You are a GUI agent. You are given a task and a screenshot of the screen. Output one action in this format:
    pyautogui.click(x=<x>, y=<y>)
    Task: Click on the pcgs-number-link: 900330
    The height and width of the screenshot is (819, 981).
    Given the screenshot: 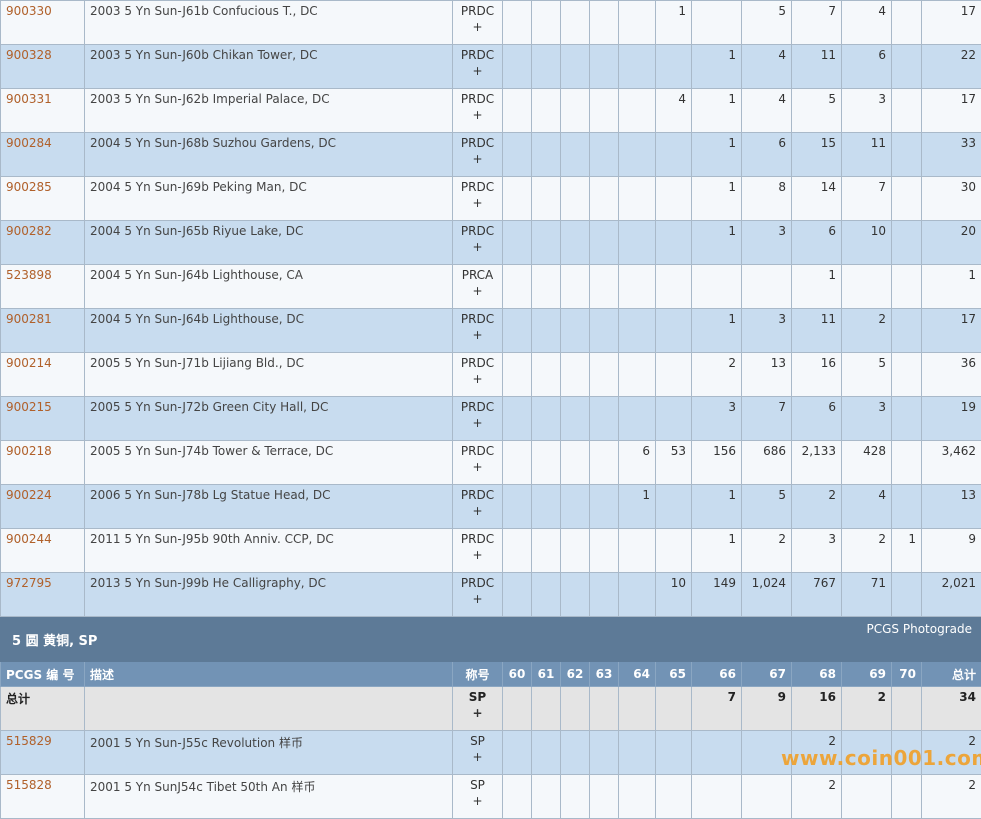 What is the action you would take?
    pyautogui.click(x=29, y=11)
    